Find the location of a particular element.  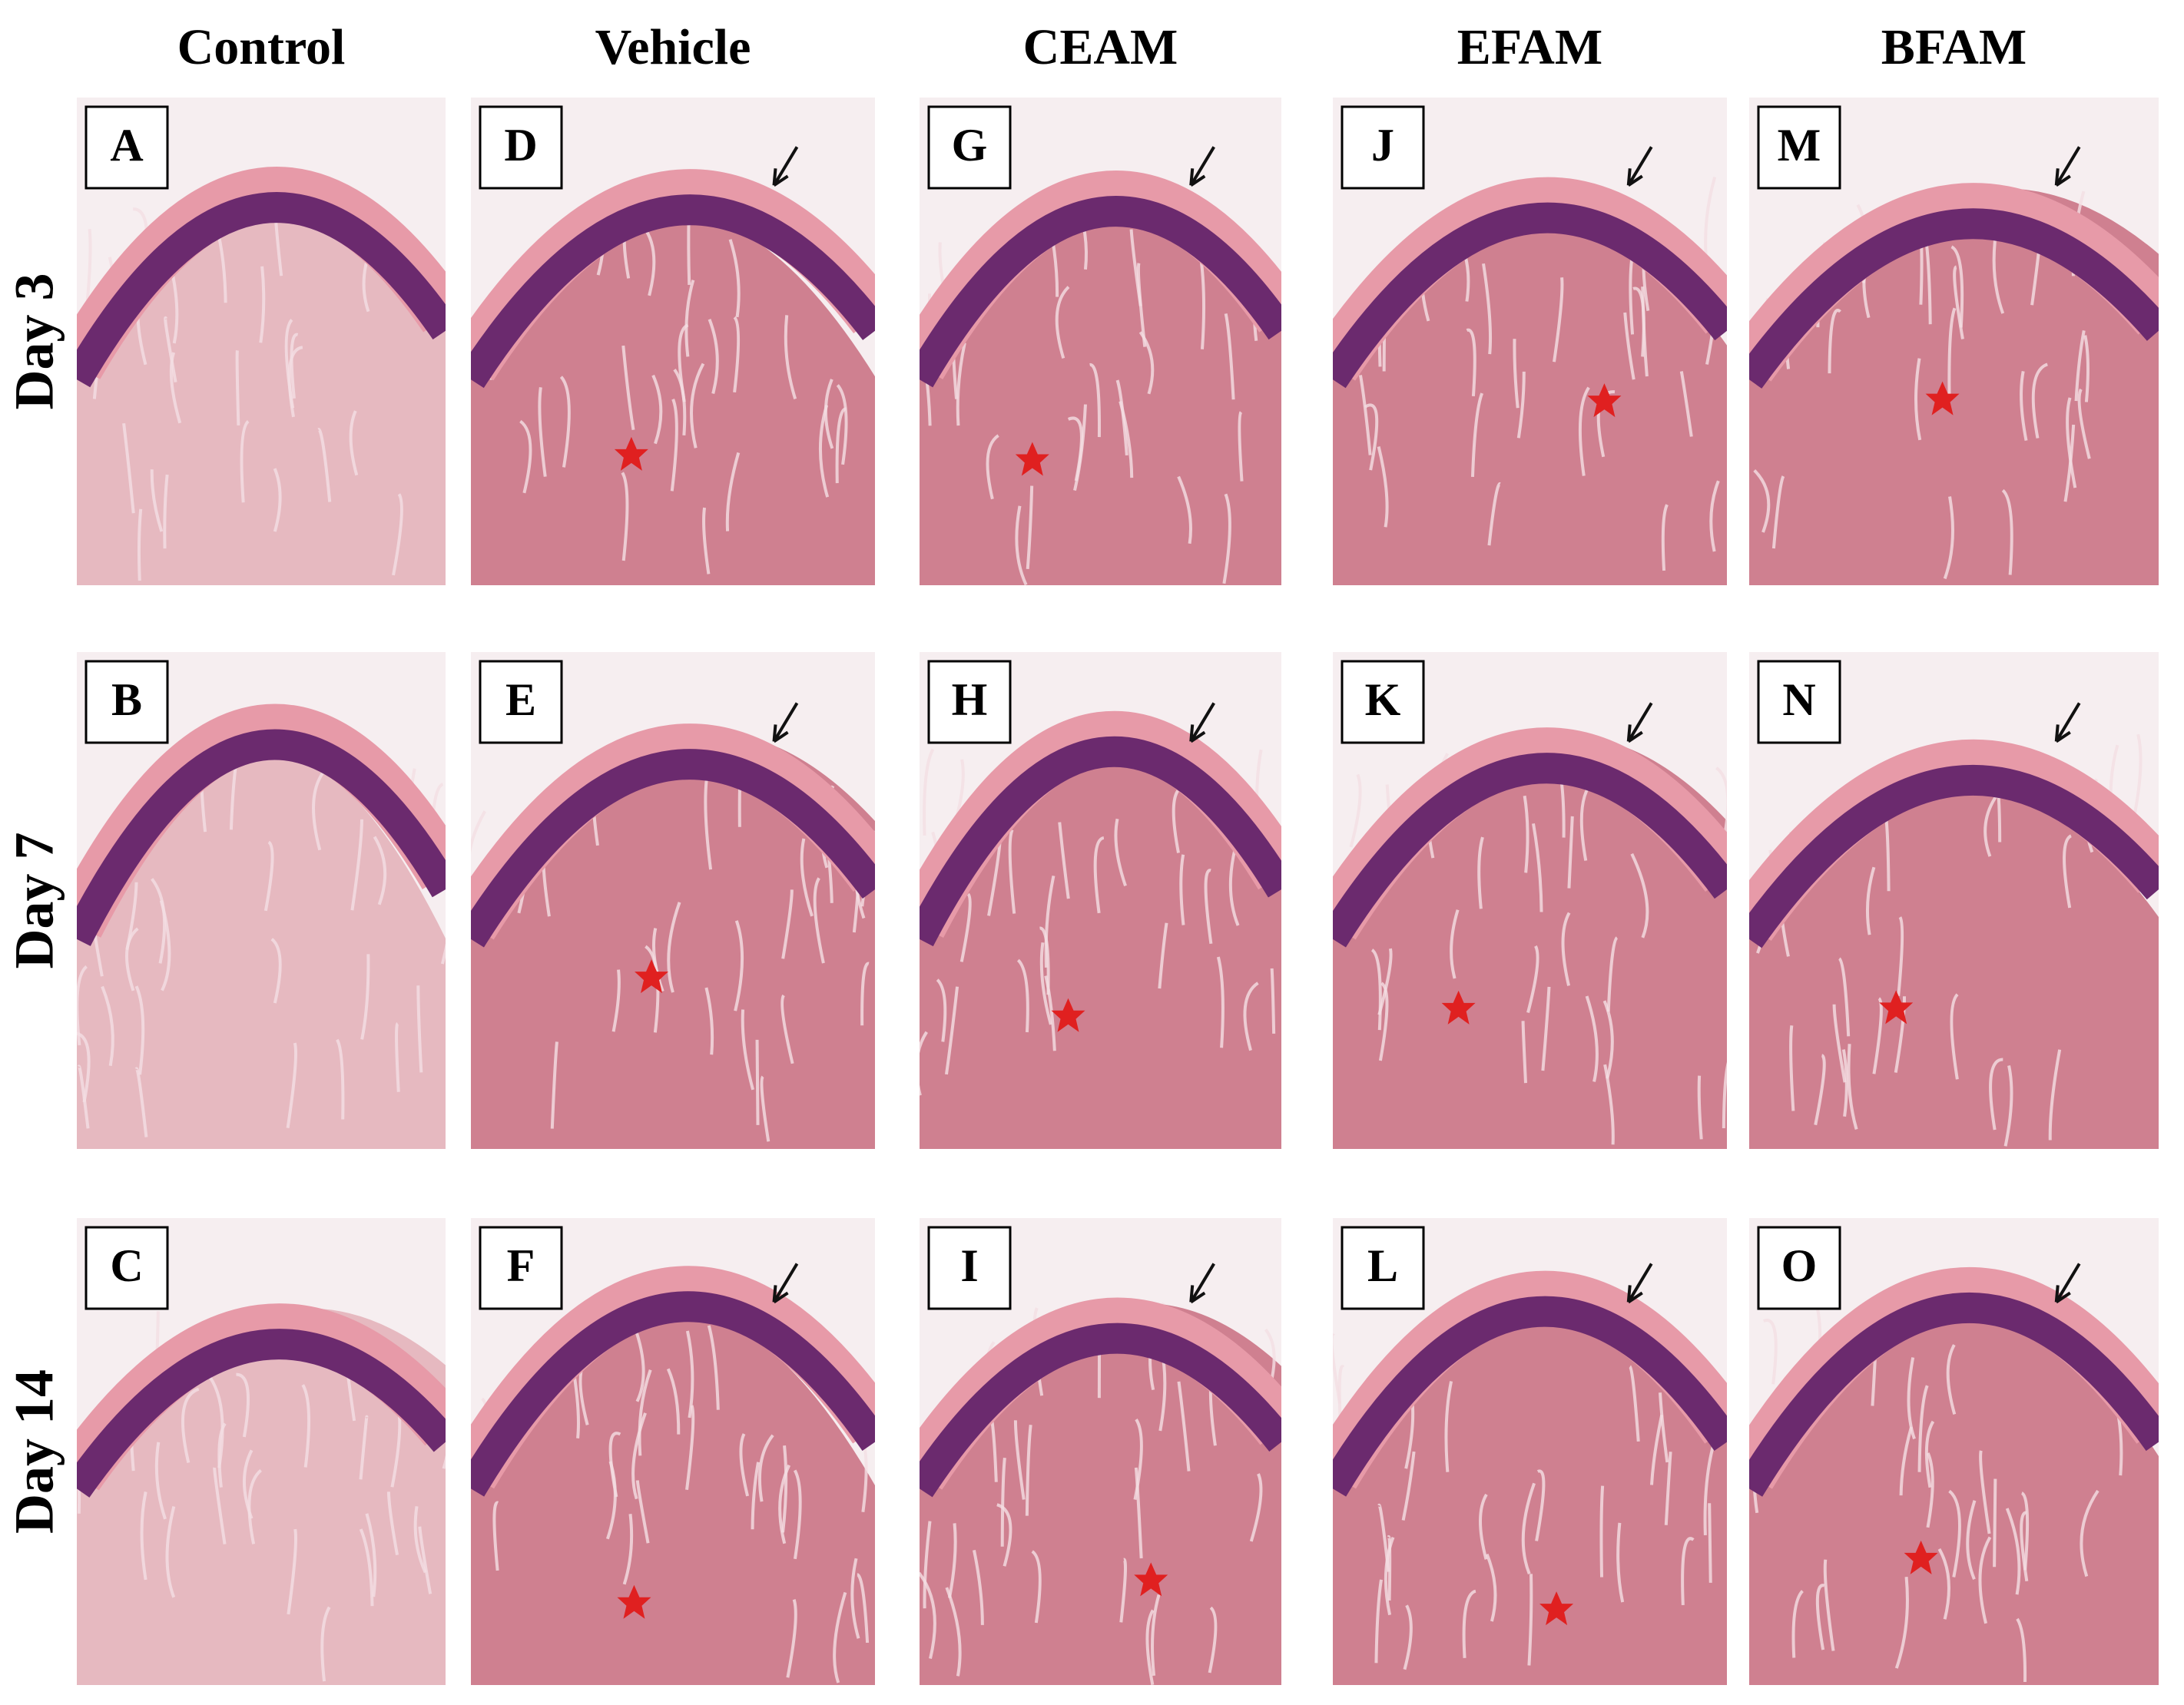

panel-letter: A is located at coordinates (126, 145).